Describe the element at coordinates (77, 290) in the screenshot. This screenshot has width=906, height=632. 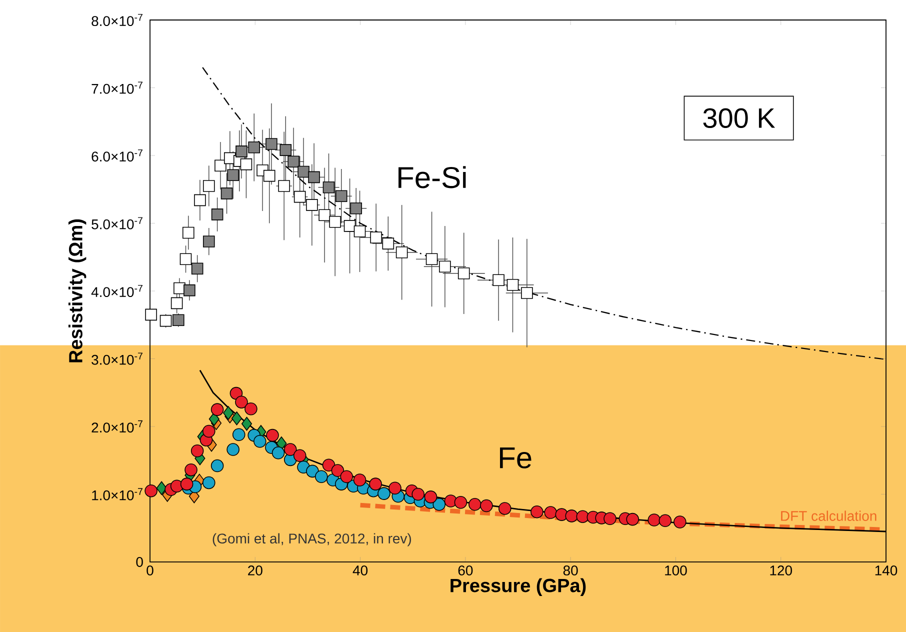
I see `y-axis-title: Resistivity (Ωm)` at that location.